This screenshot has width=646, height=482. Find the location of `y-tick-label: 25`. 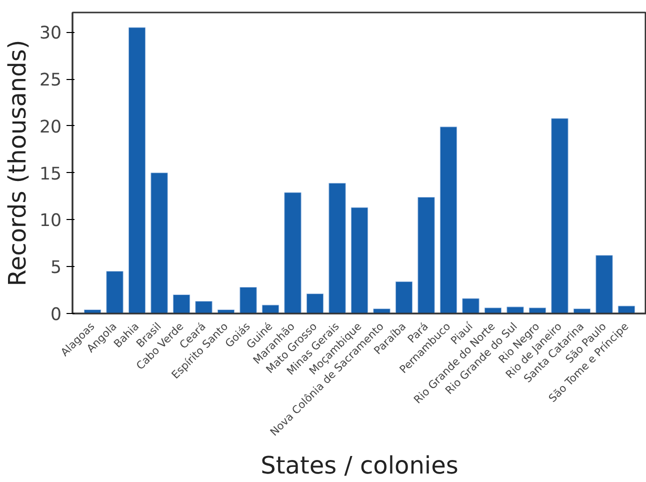

y-tick-label: 25 is located at coordinates (50, 80).